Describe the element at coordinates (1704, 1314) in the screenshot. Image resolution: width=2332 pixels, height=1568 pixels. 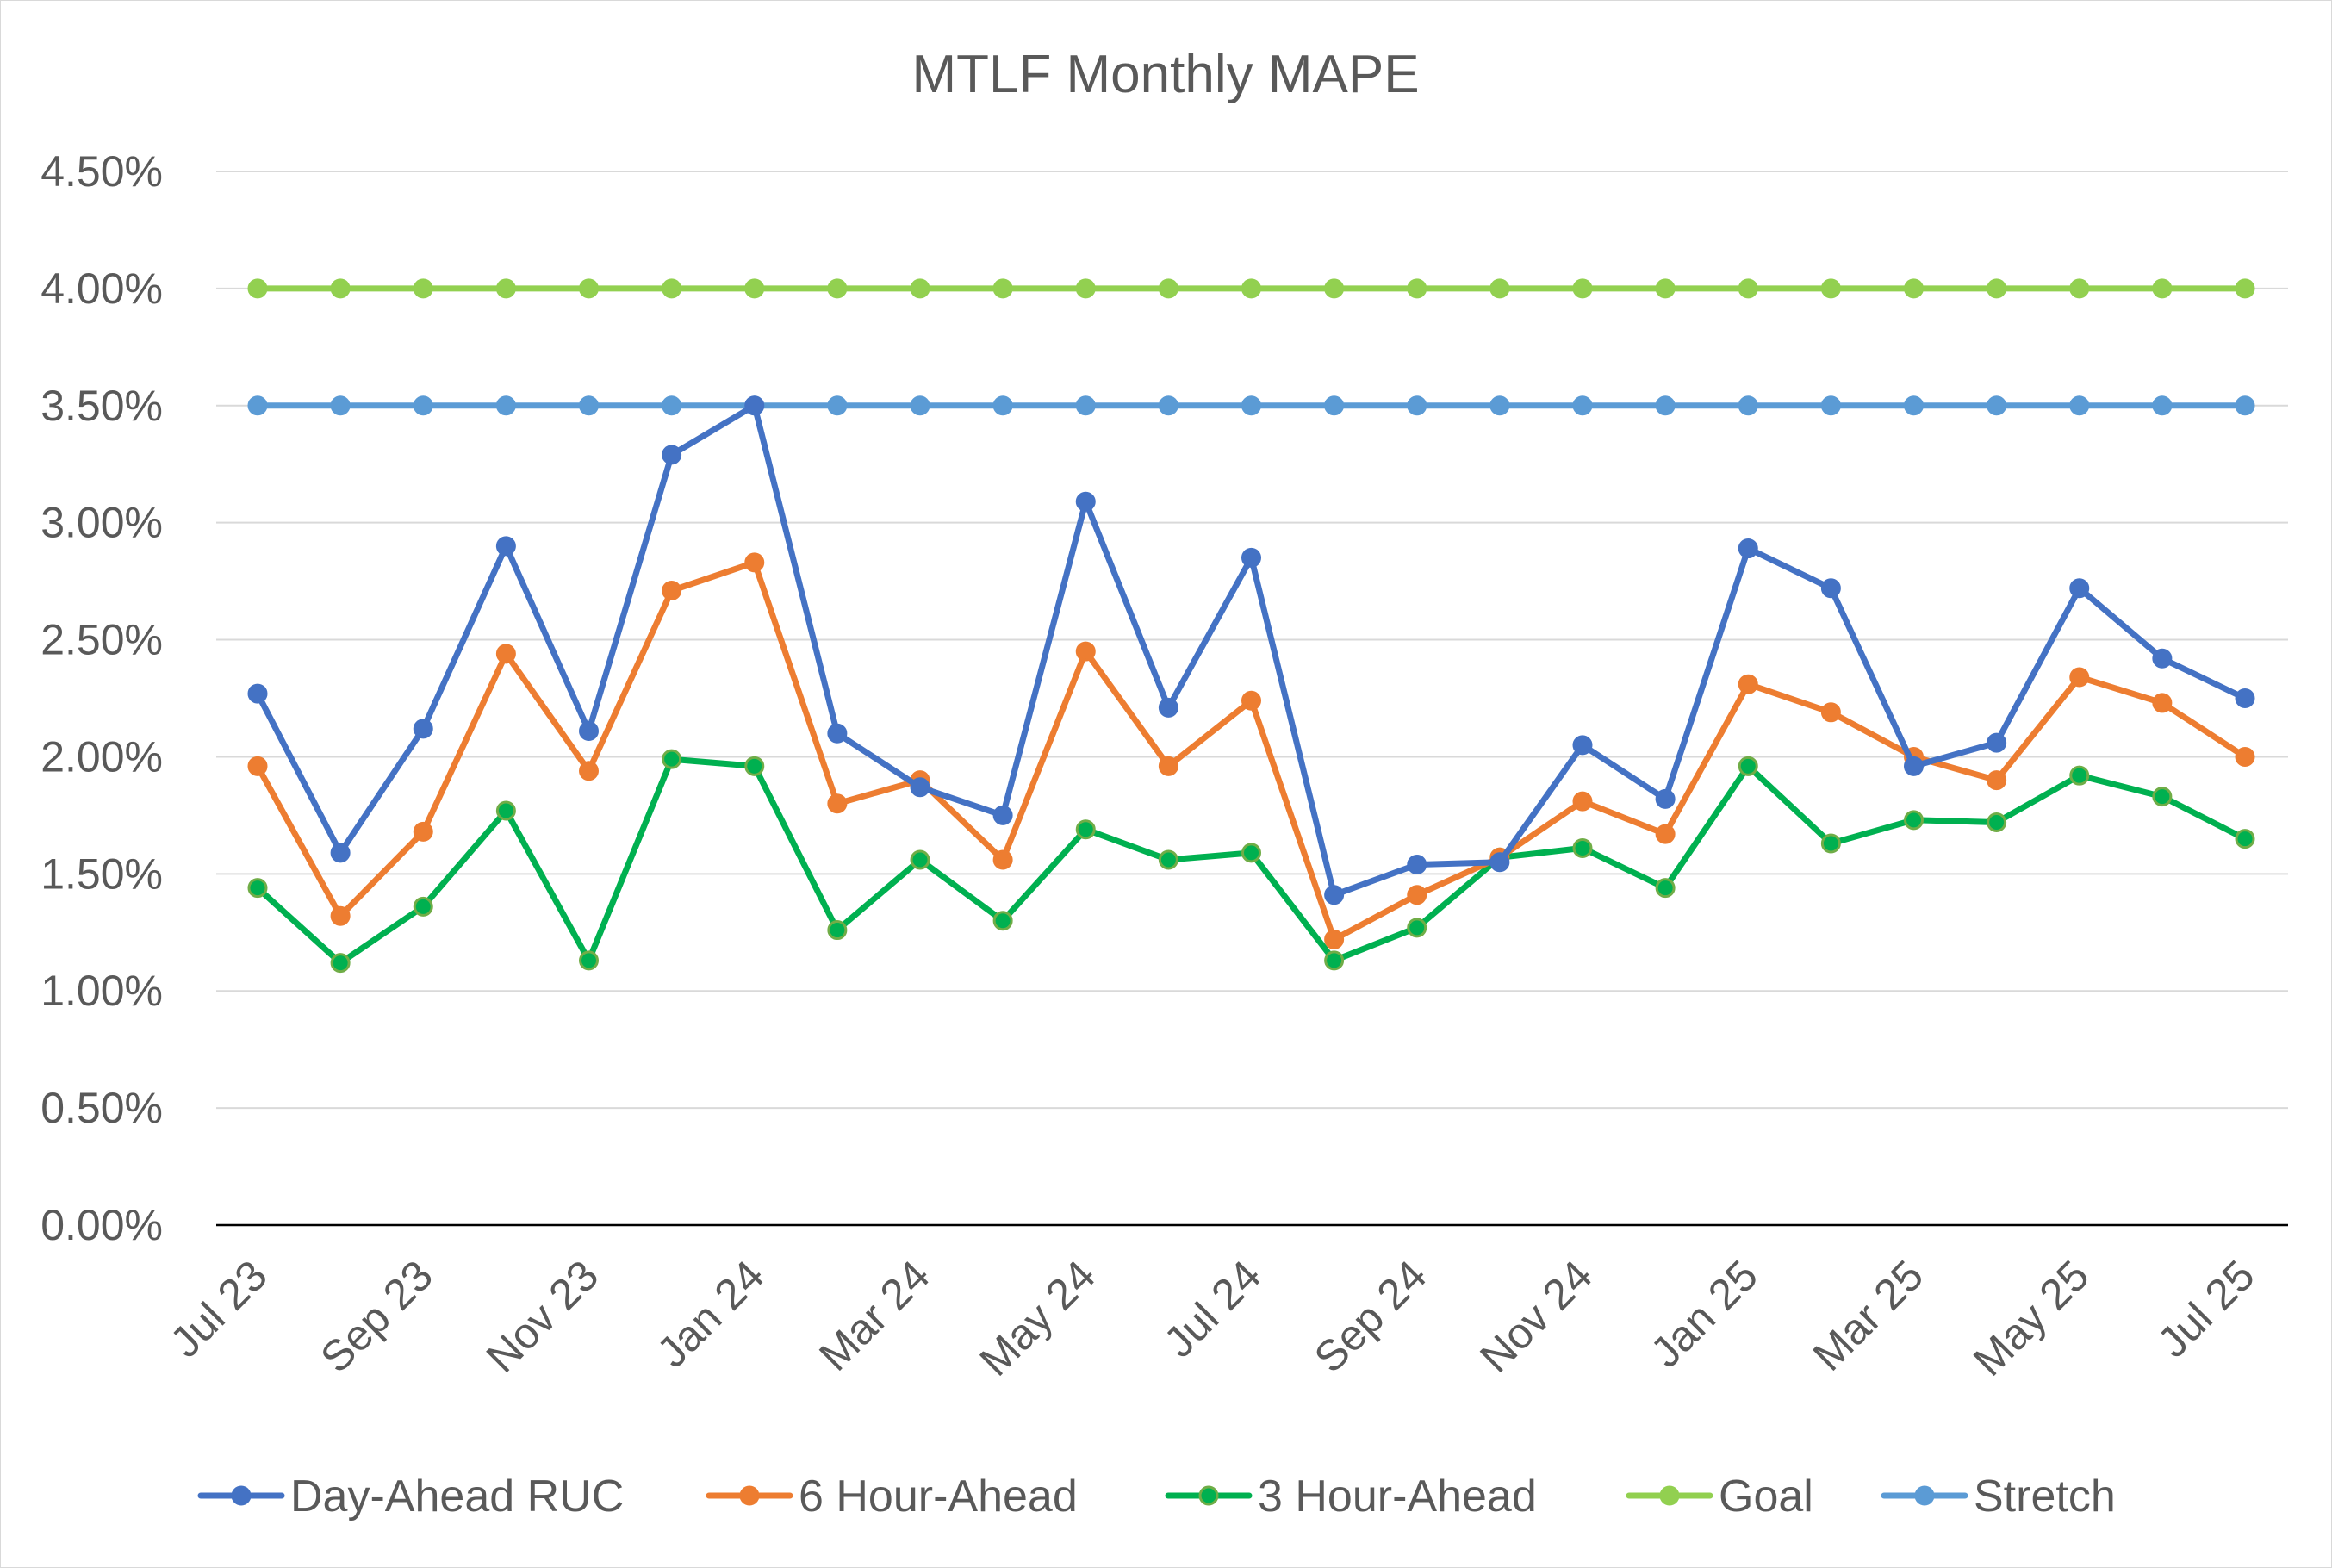
I see `x-tick-label: Jan 25` at that location.